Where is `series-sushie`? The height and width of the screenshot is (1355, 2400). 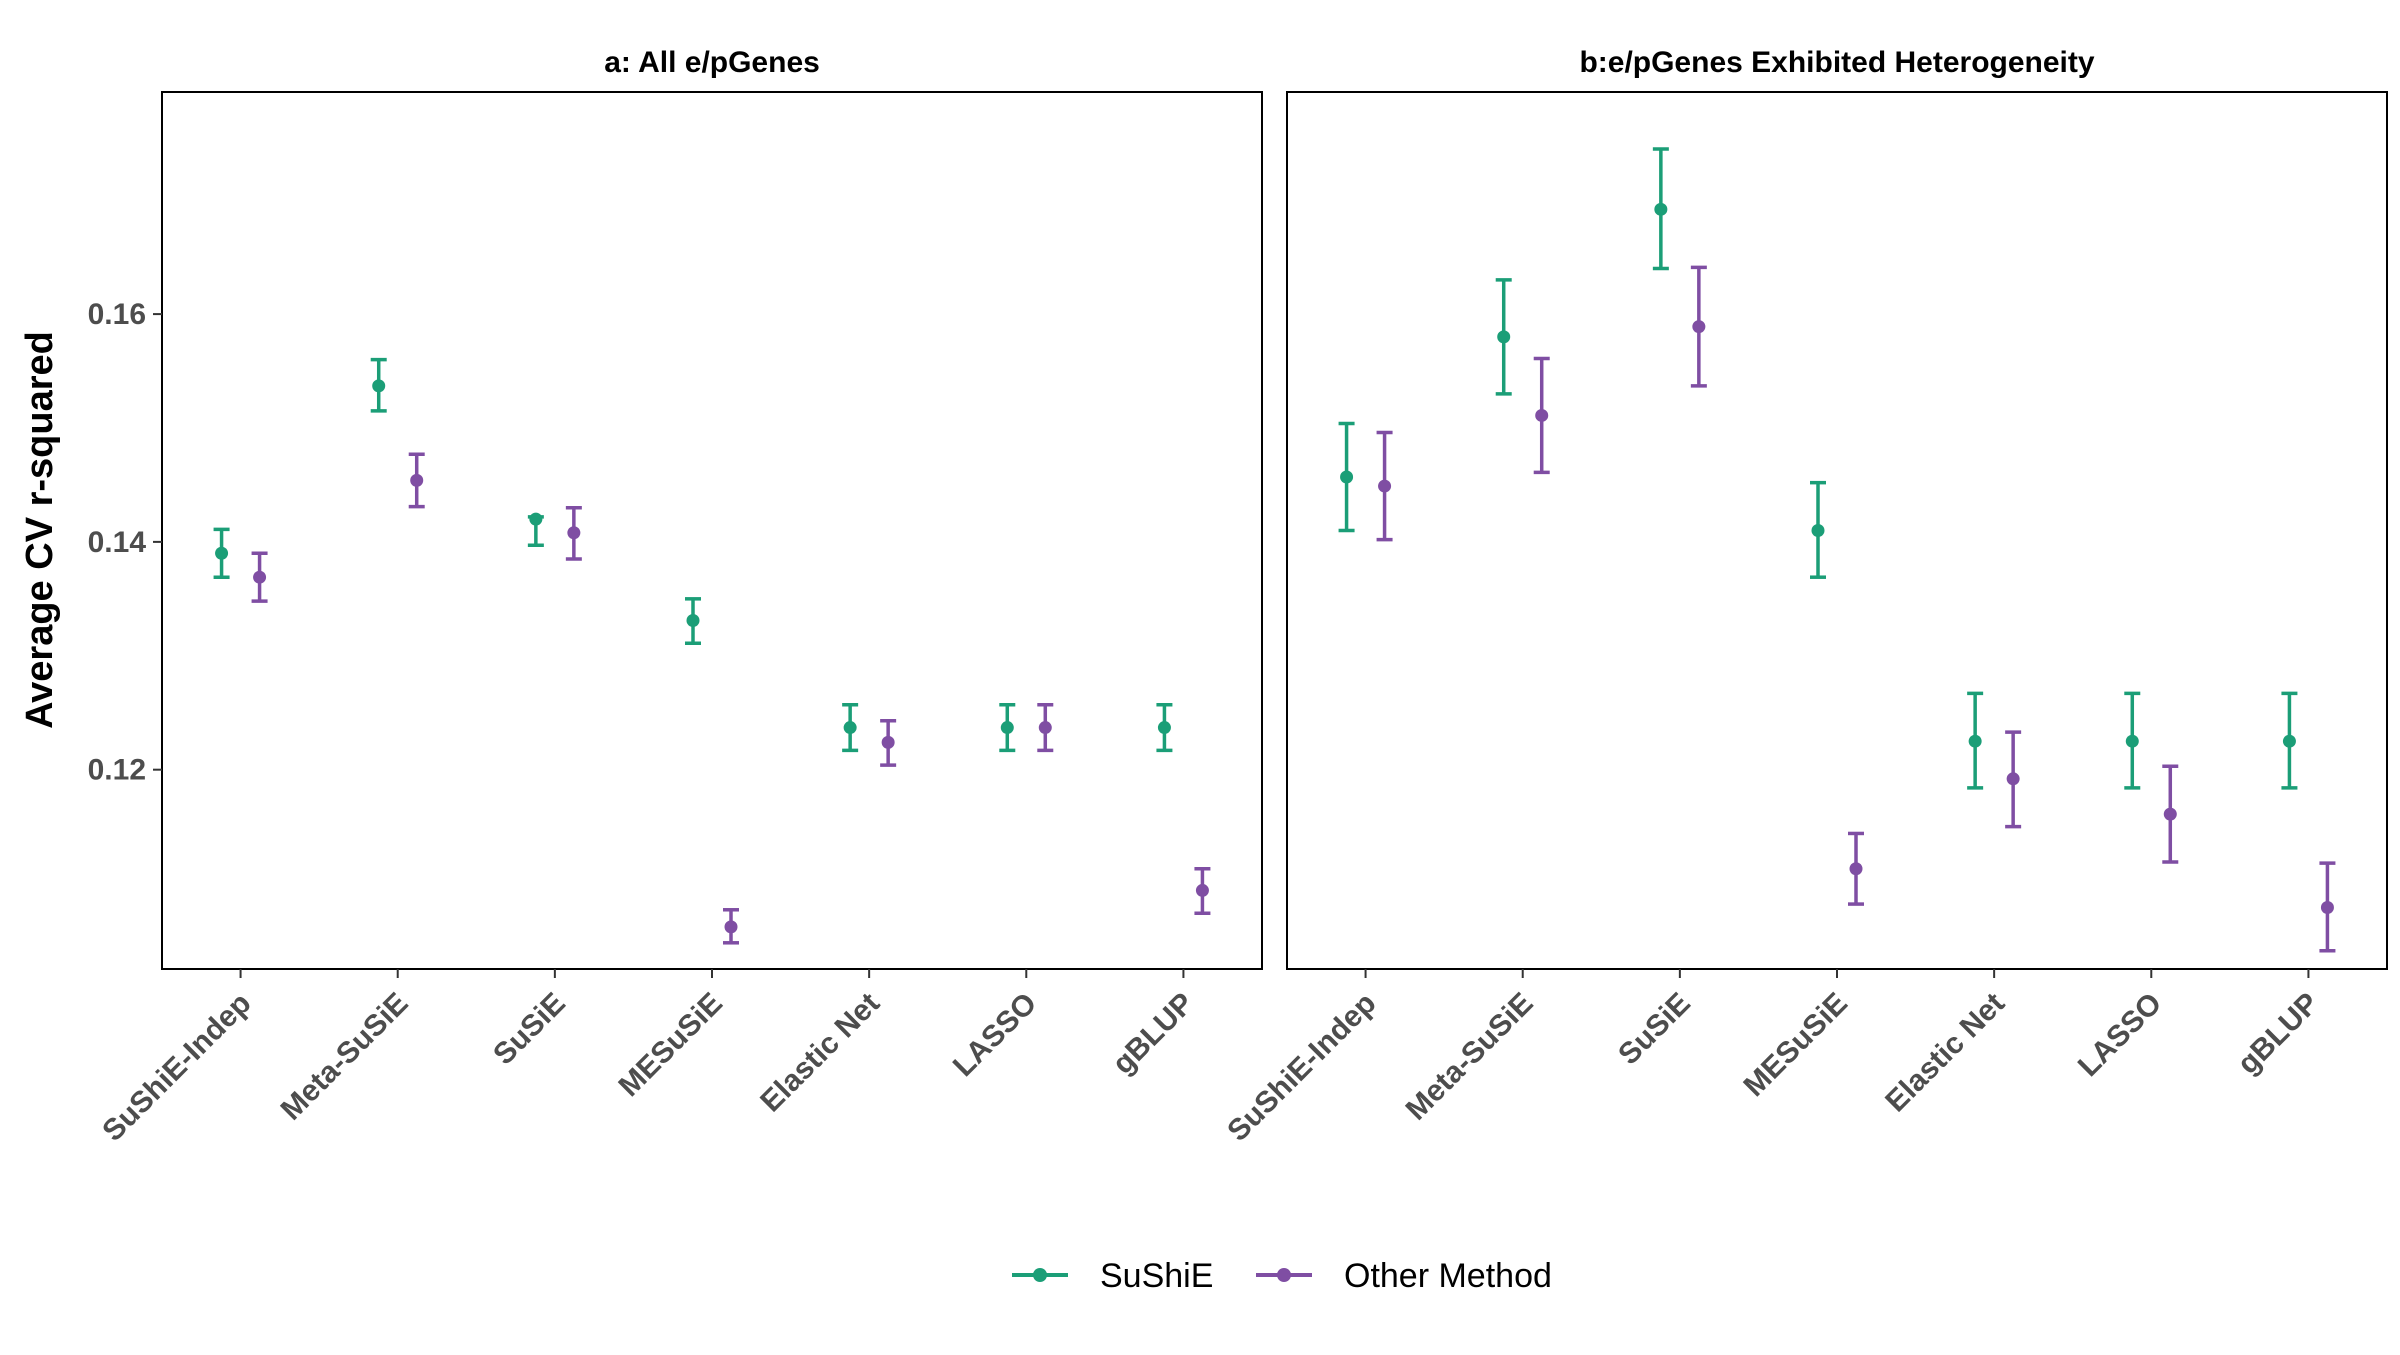 series-sushie is located at coordinates (693, 555).